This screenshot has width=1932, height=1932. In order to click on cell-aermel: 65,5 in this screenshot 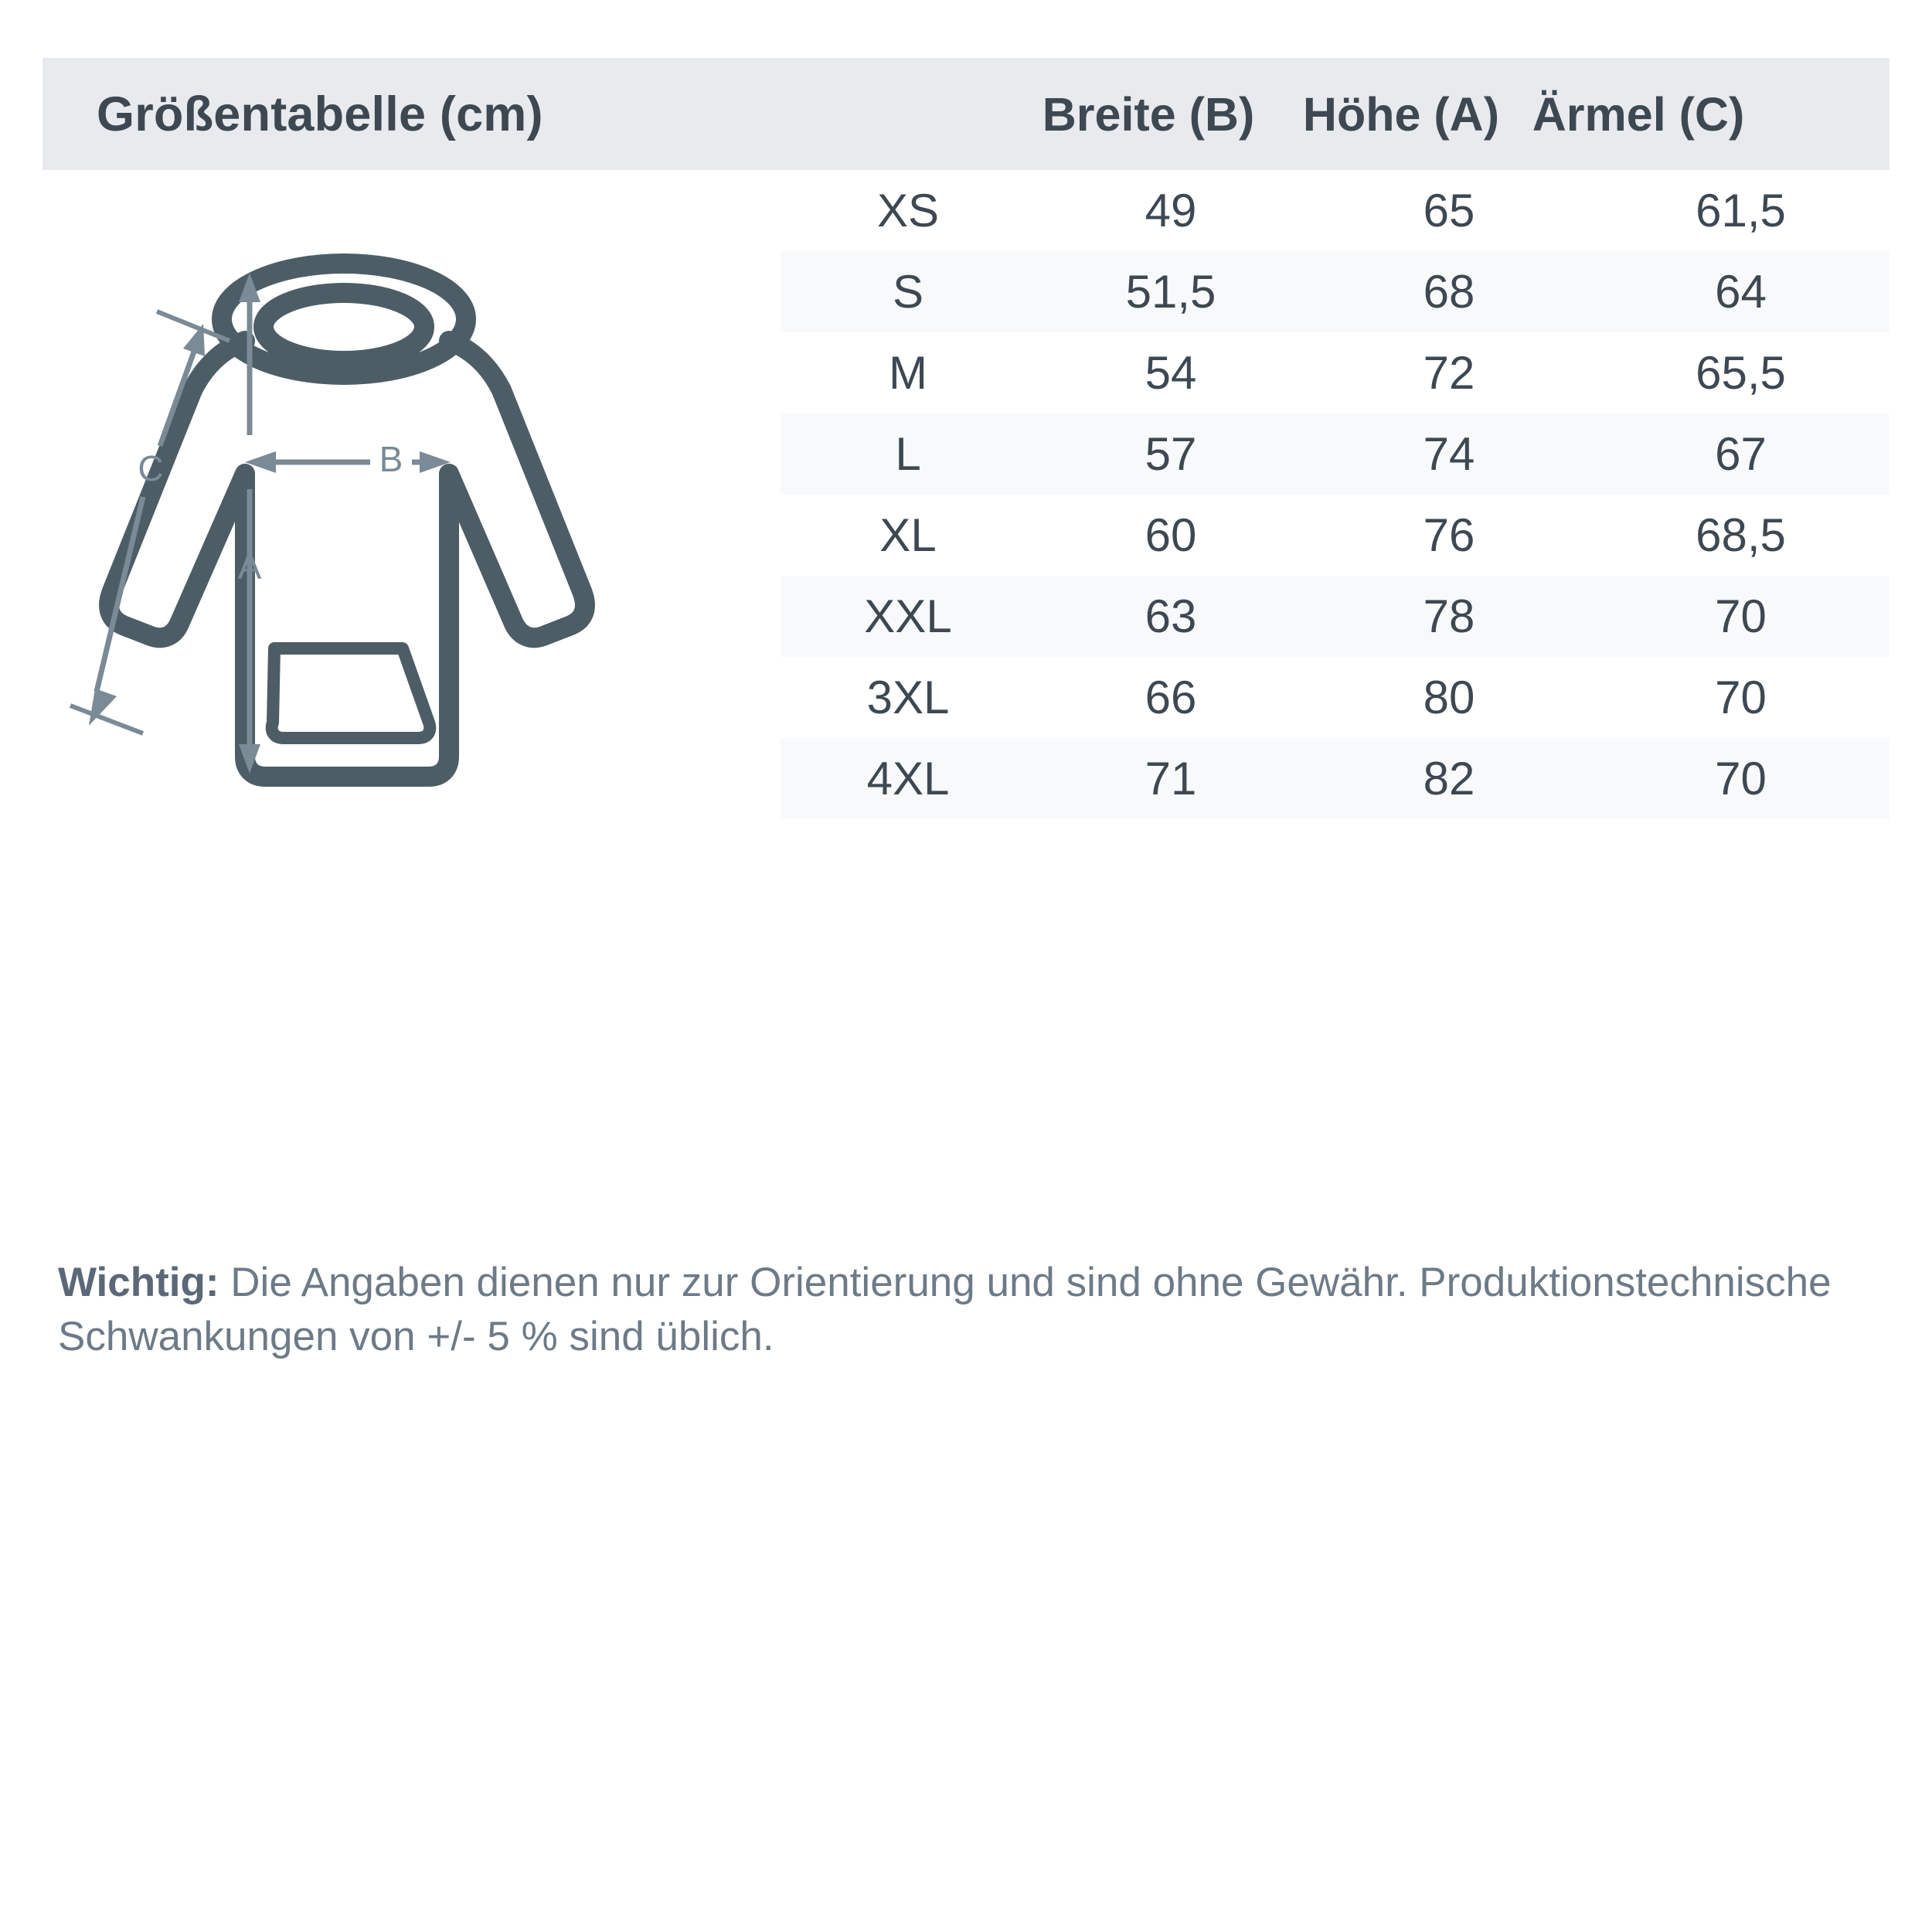, I will do `click(1741, 372)`.